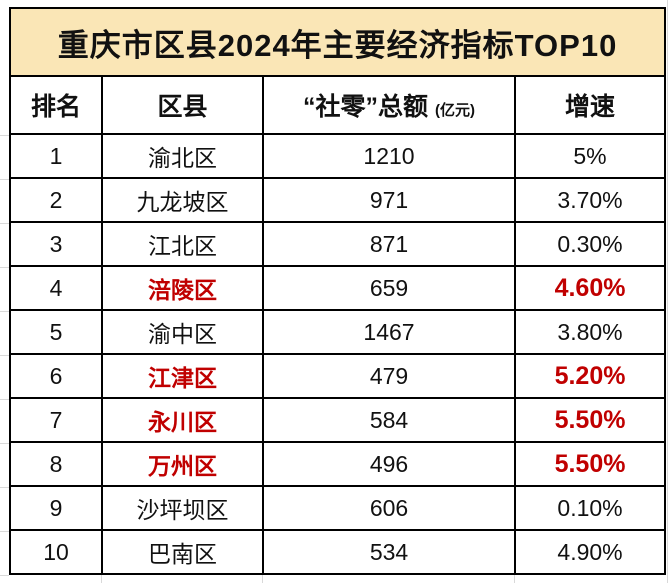  I want to click on rank-cell: 1, so click(56, 156).